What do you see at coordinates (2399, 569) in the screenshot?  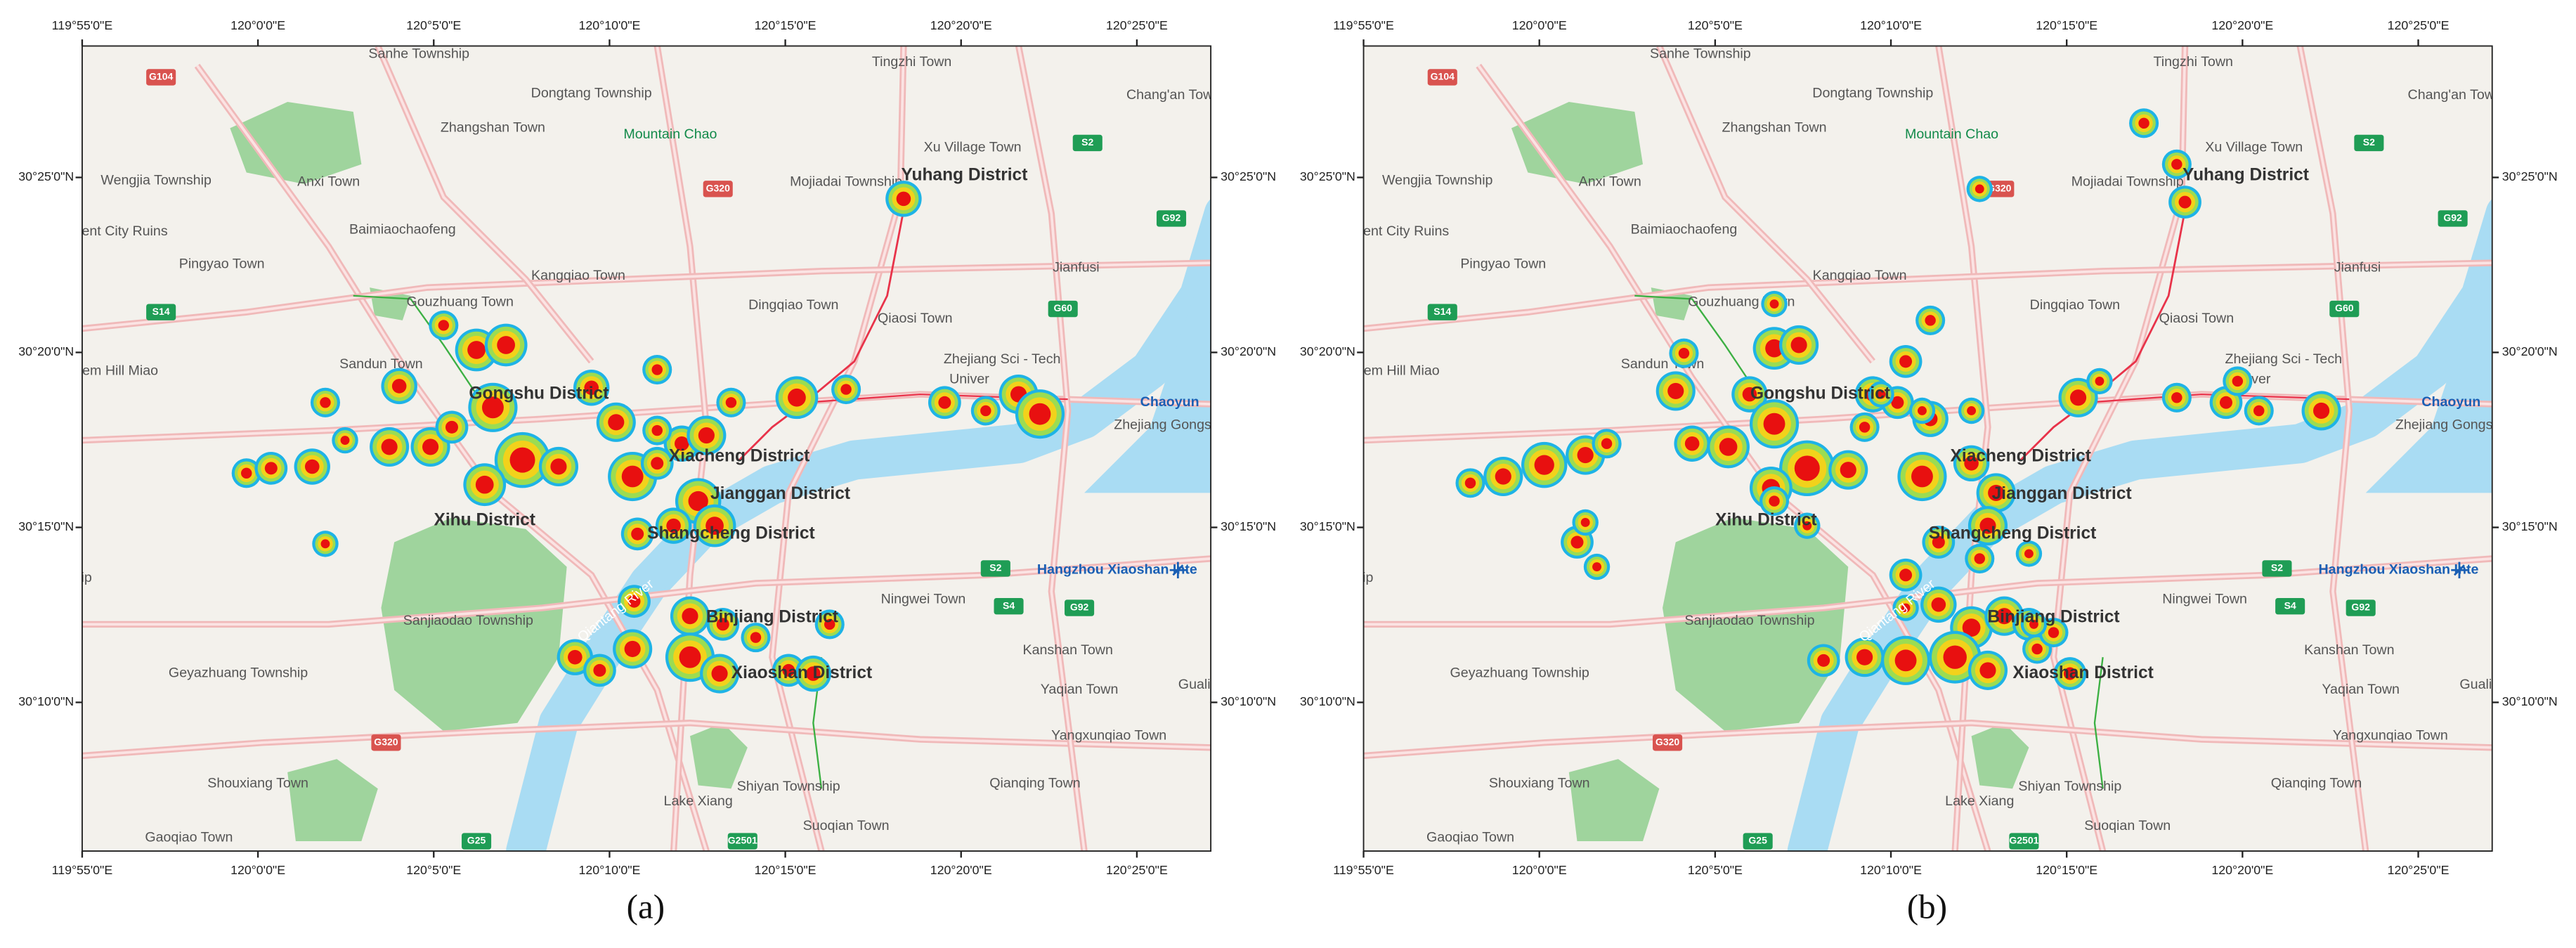 I see `landmark-label: Hangzhou Xiaoshan Inte` at bounding box center [2399, 569].